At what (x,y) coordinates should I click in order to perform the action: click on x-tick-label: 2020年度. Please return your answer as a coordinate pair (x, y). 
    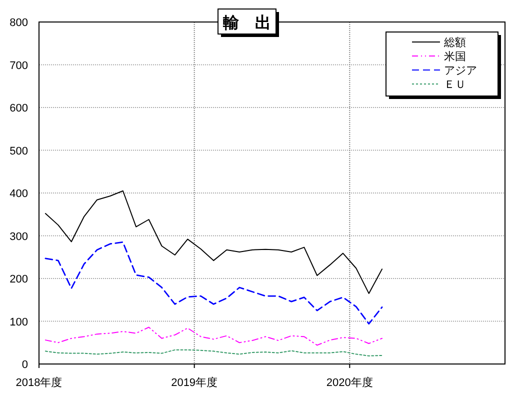
    Looking at the image, I should click on (349, 382).